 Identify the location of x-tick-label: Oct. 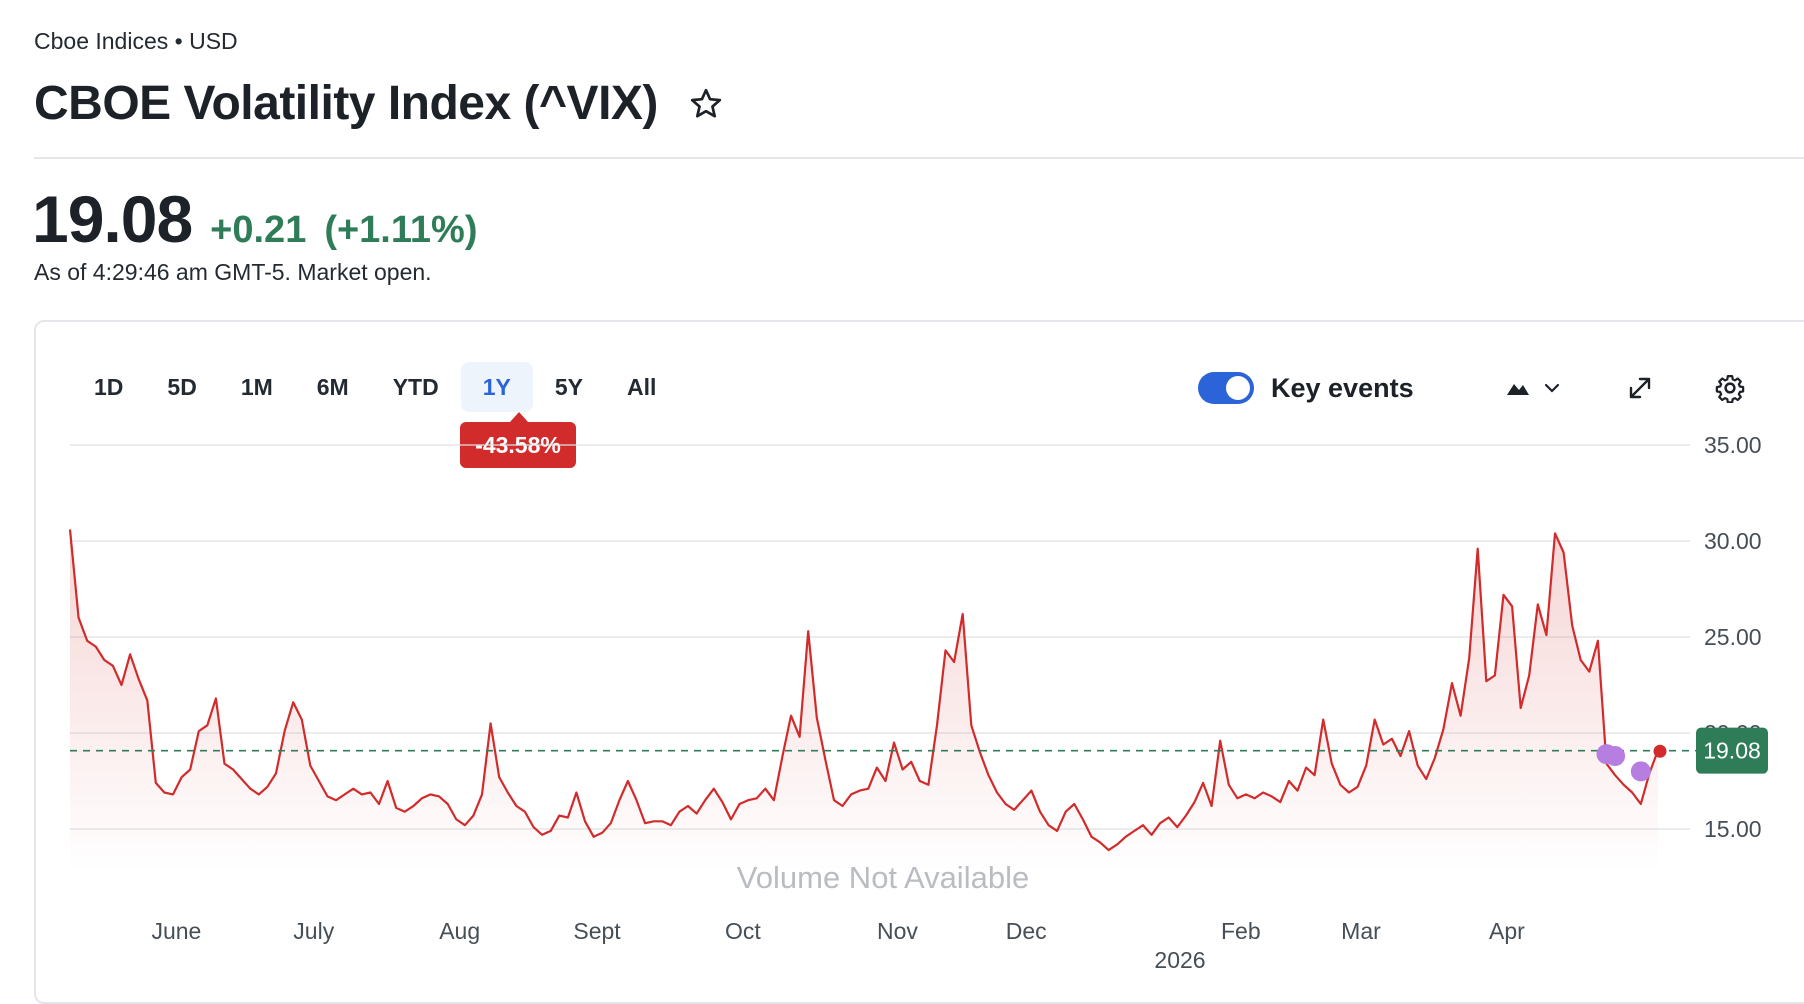
(743, 931).